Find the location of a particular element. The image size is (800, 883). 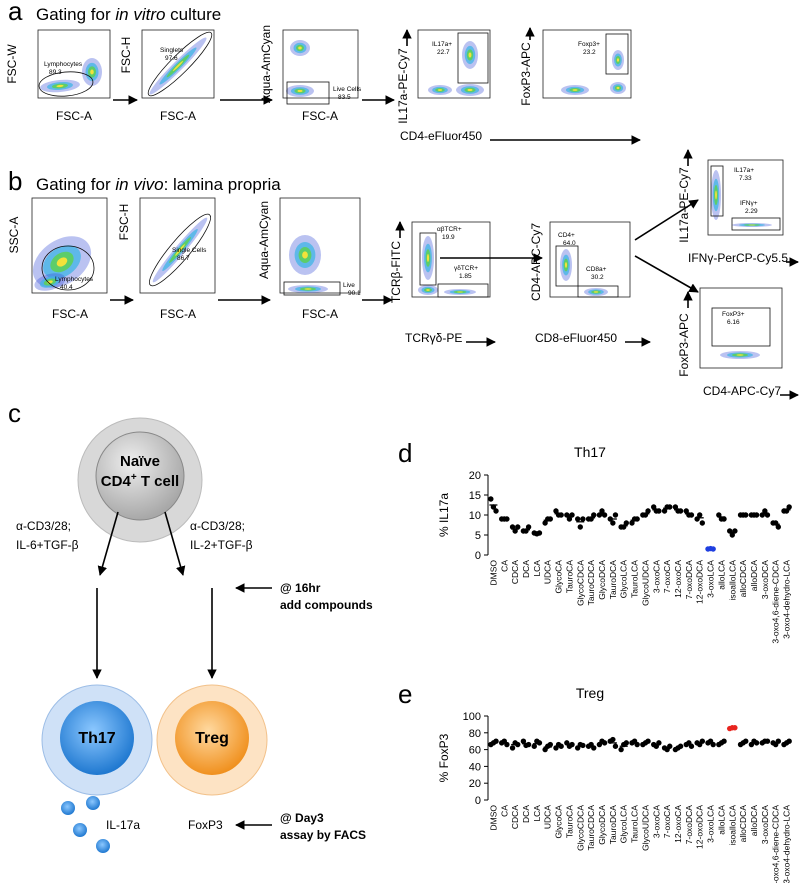

y-axis-label: TCRβ-FITC is located at coordinates (396, 272).